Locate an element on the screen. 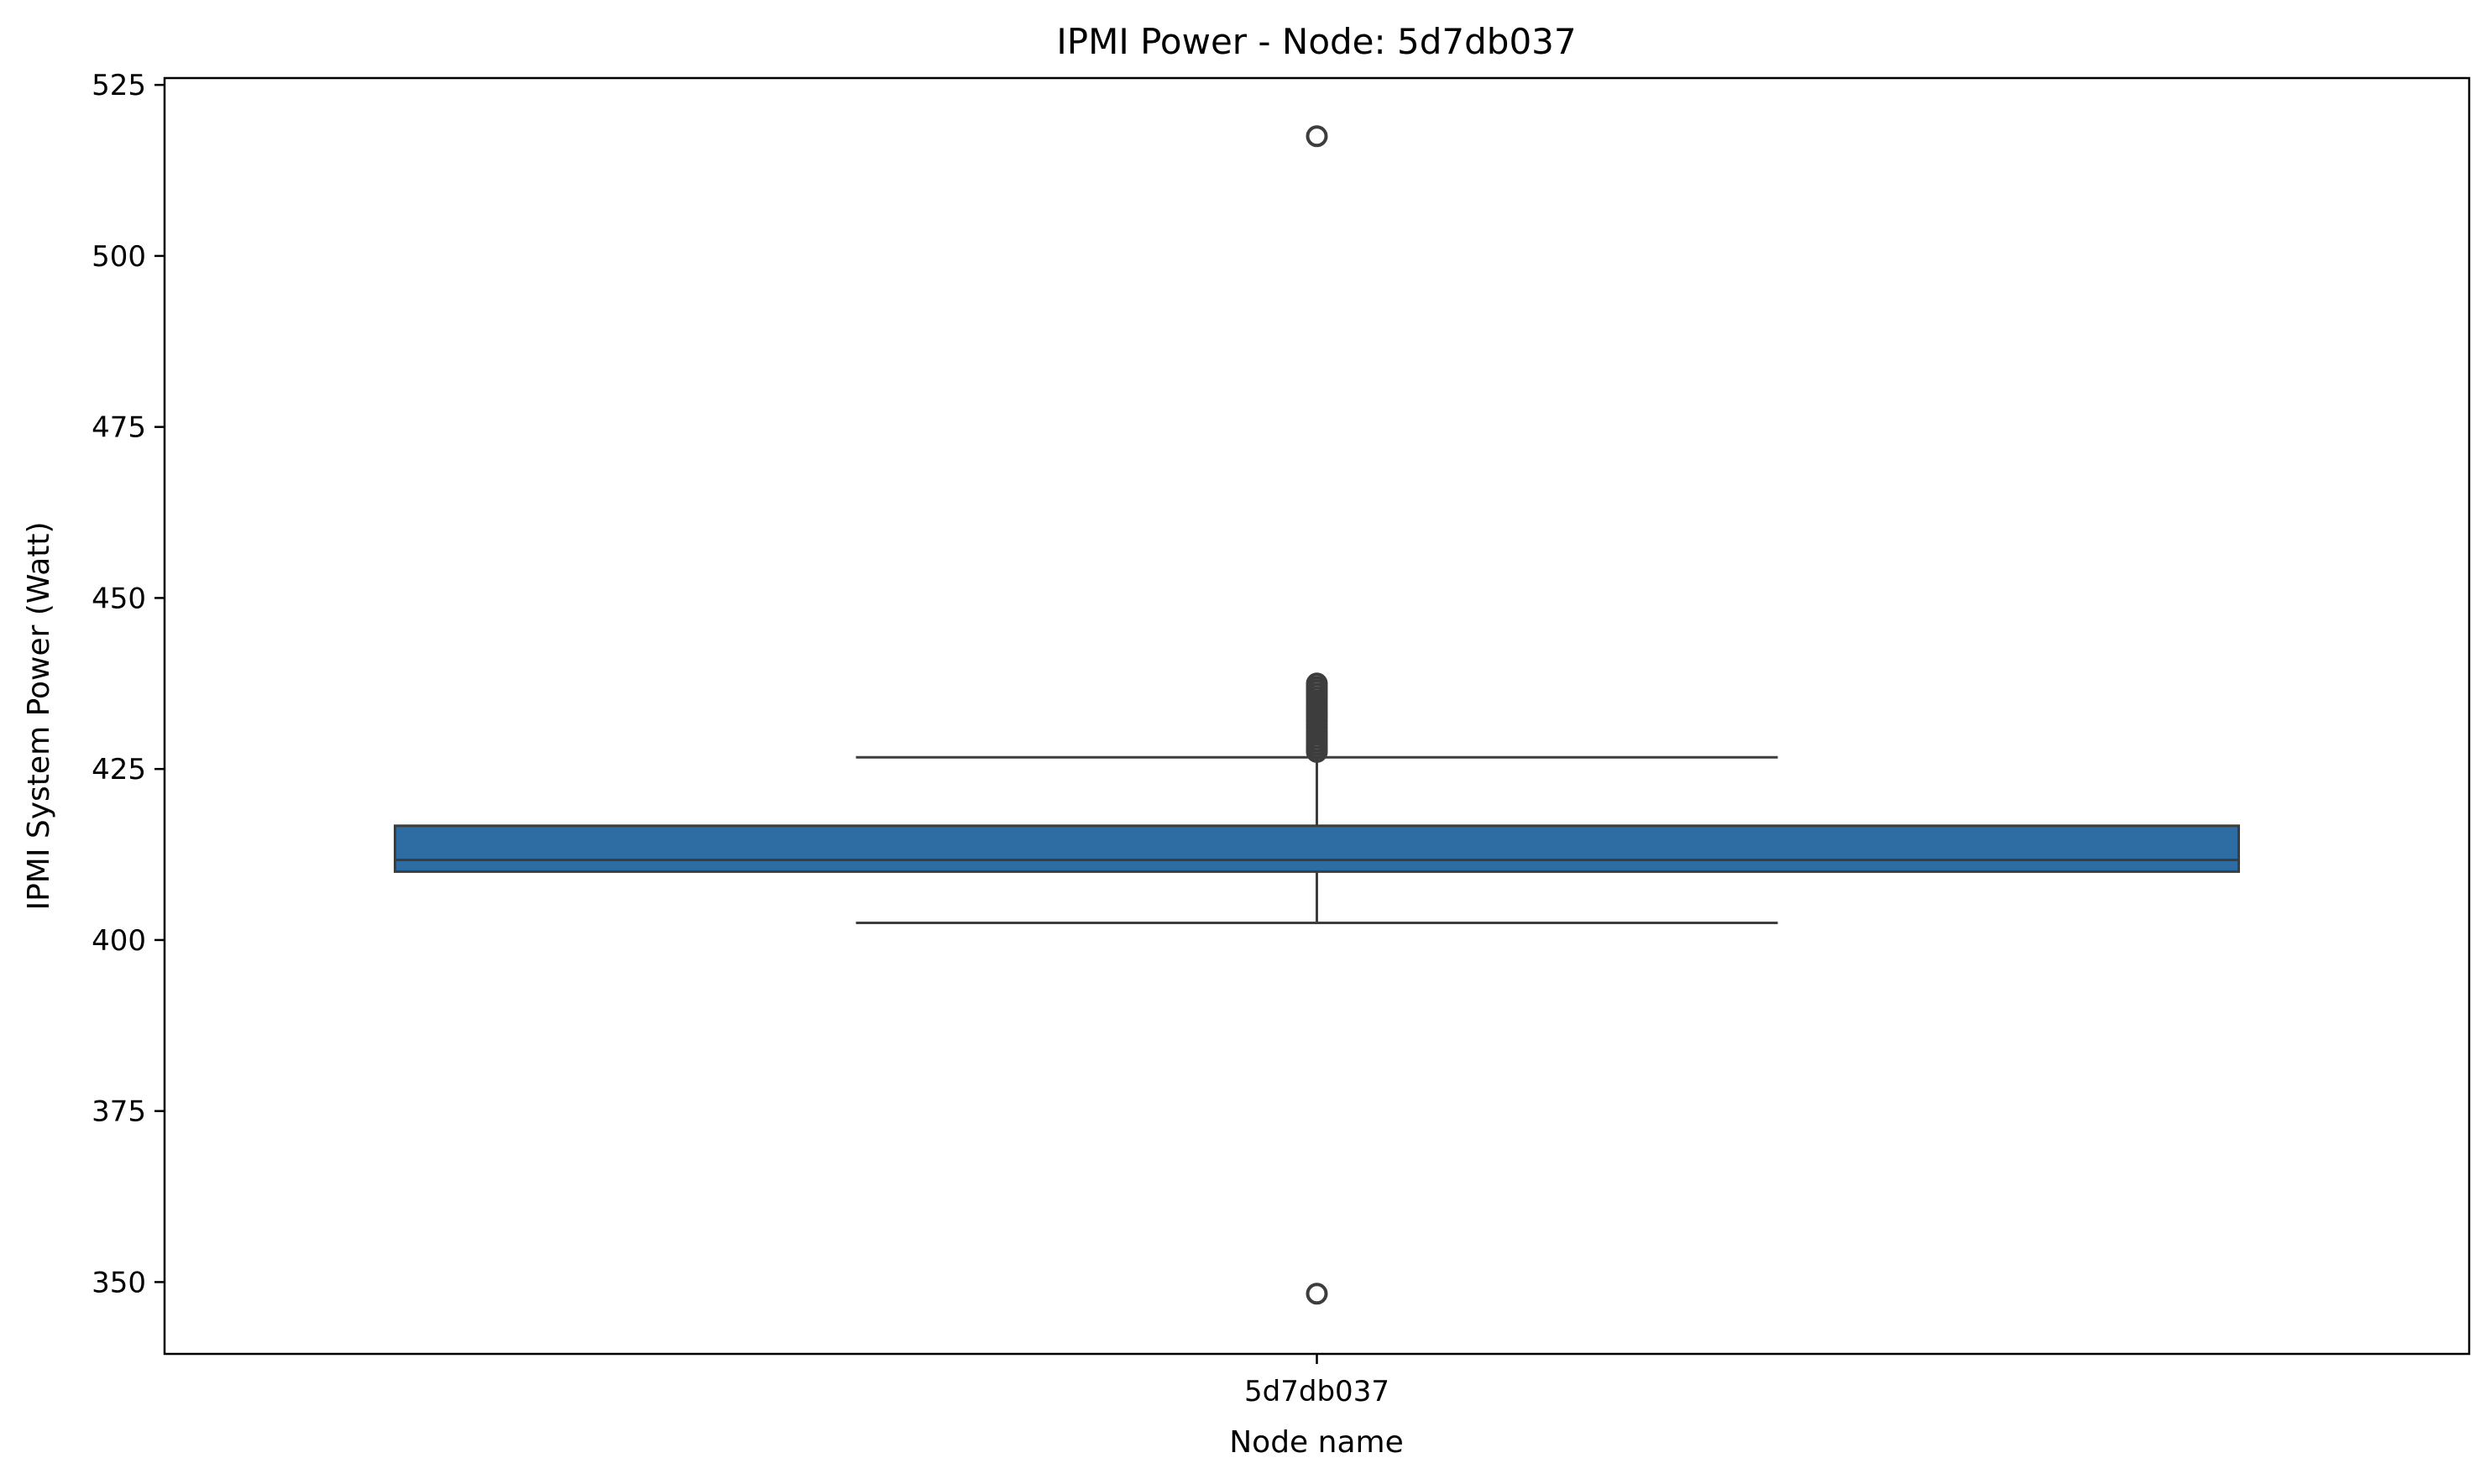 This screenshot has width=2491, height=1484. y-tick-label: 400 is located at coordinates (119, 941).